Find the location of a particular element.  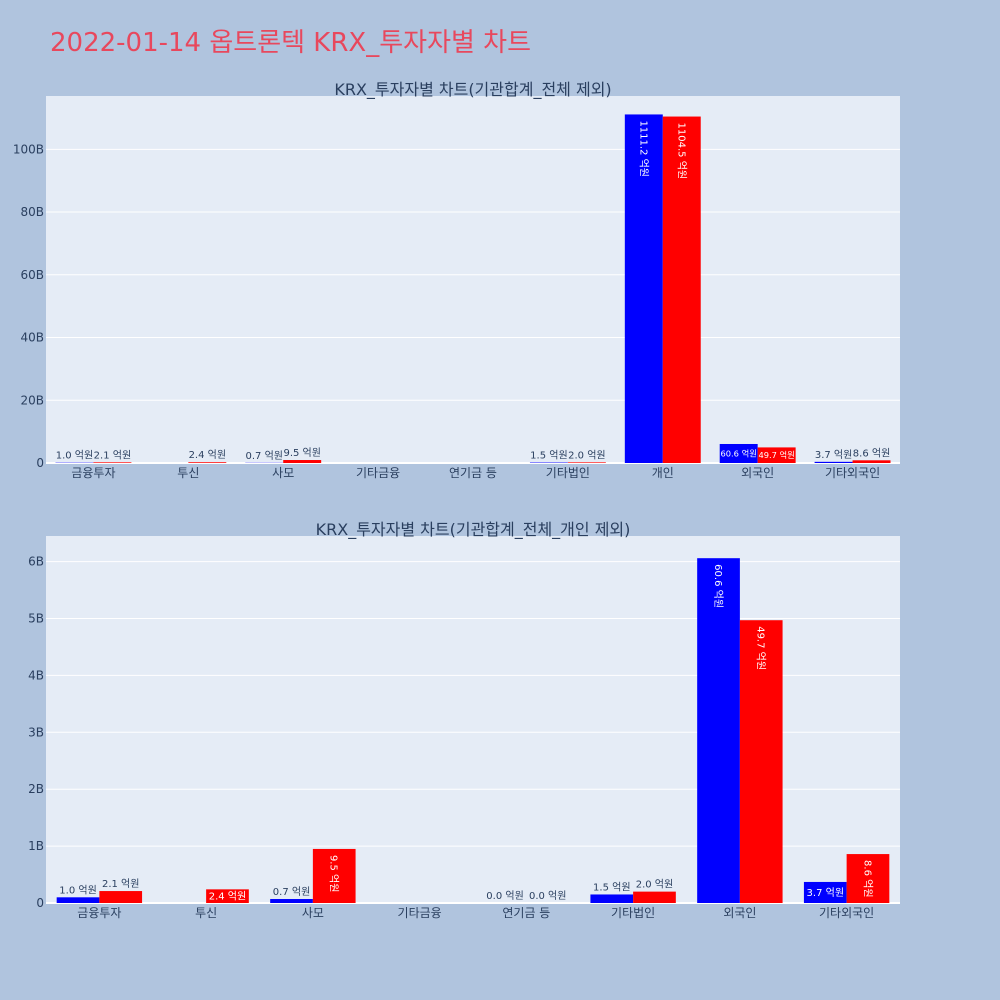

y-tick-label: 1B is located at coordinates (36, 846).